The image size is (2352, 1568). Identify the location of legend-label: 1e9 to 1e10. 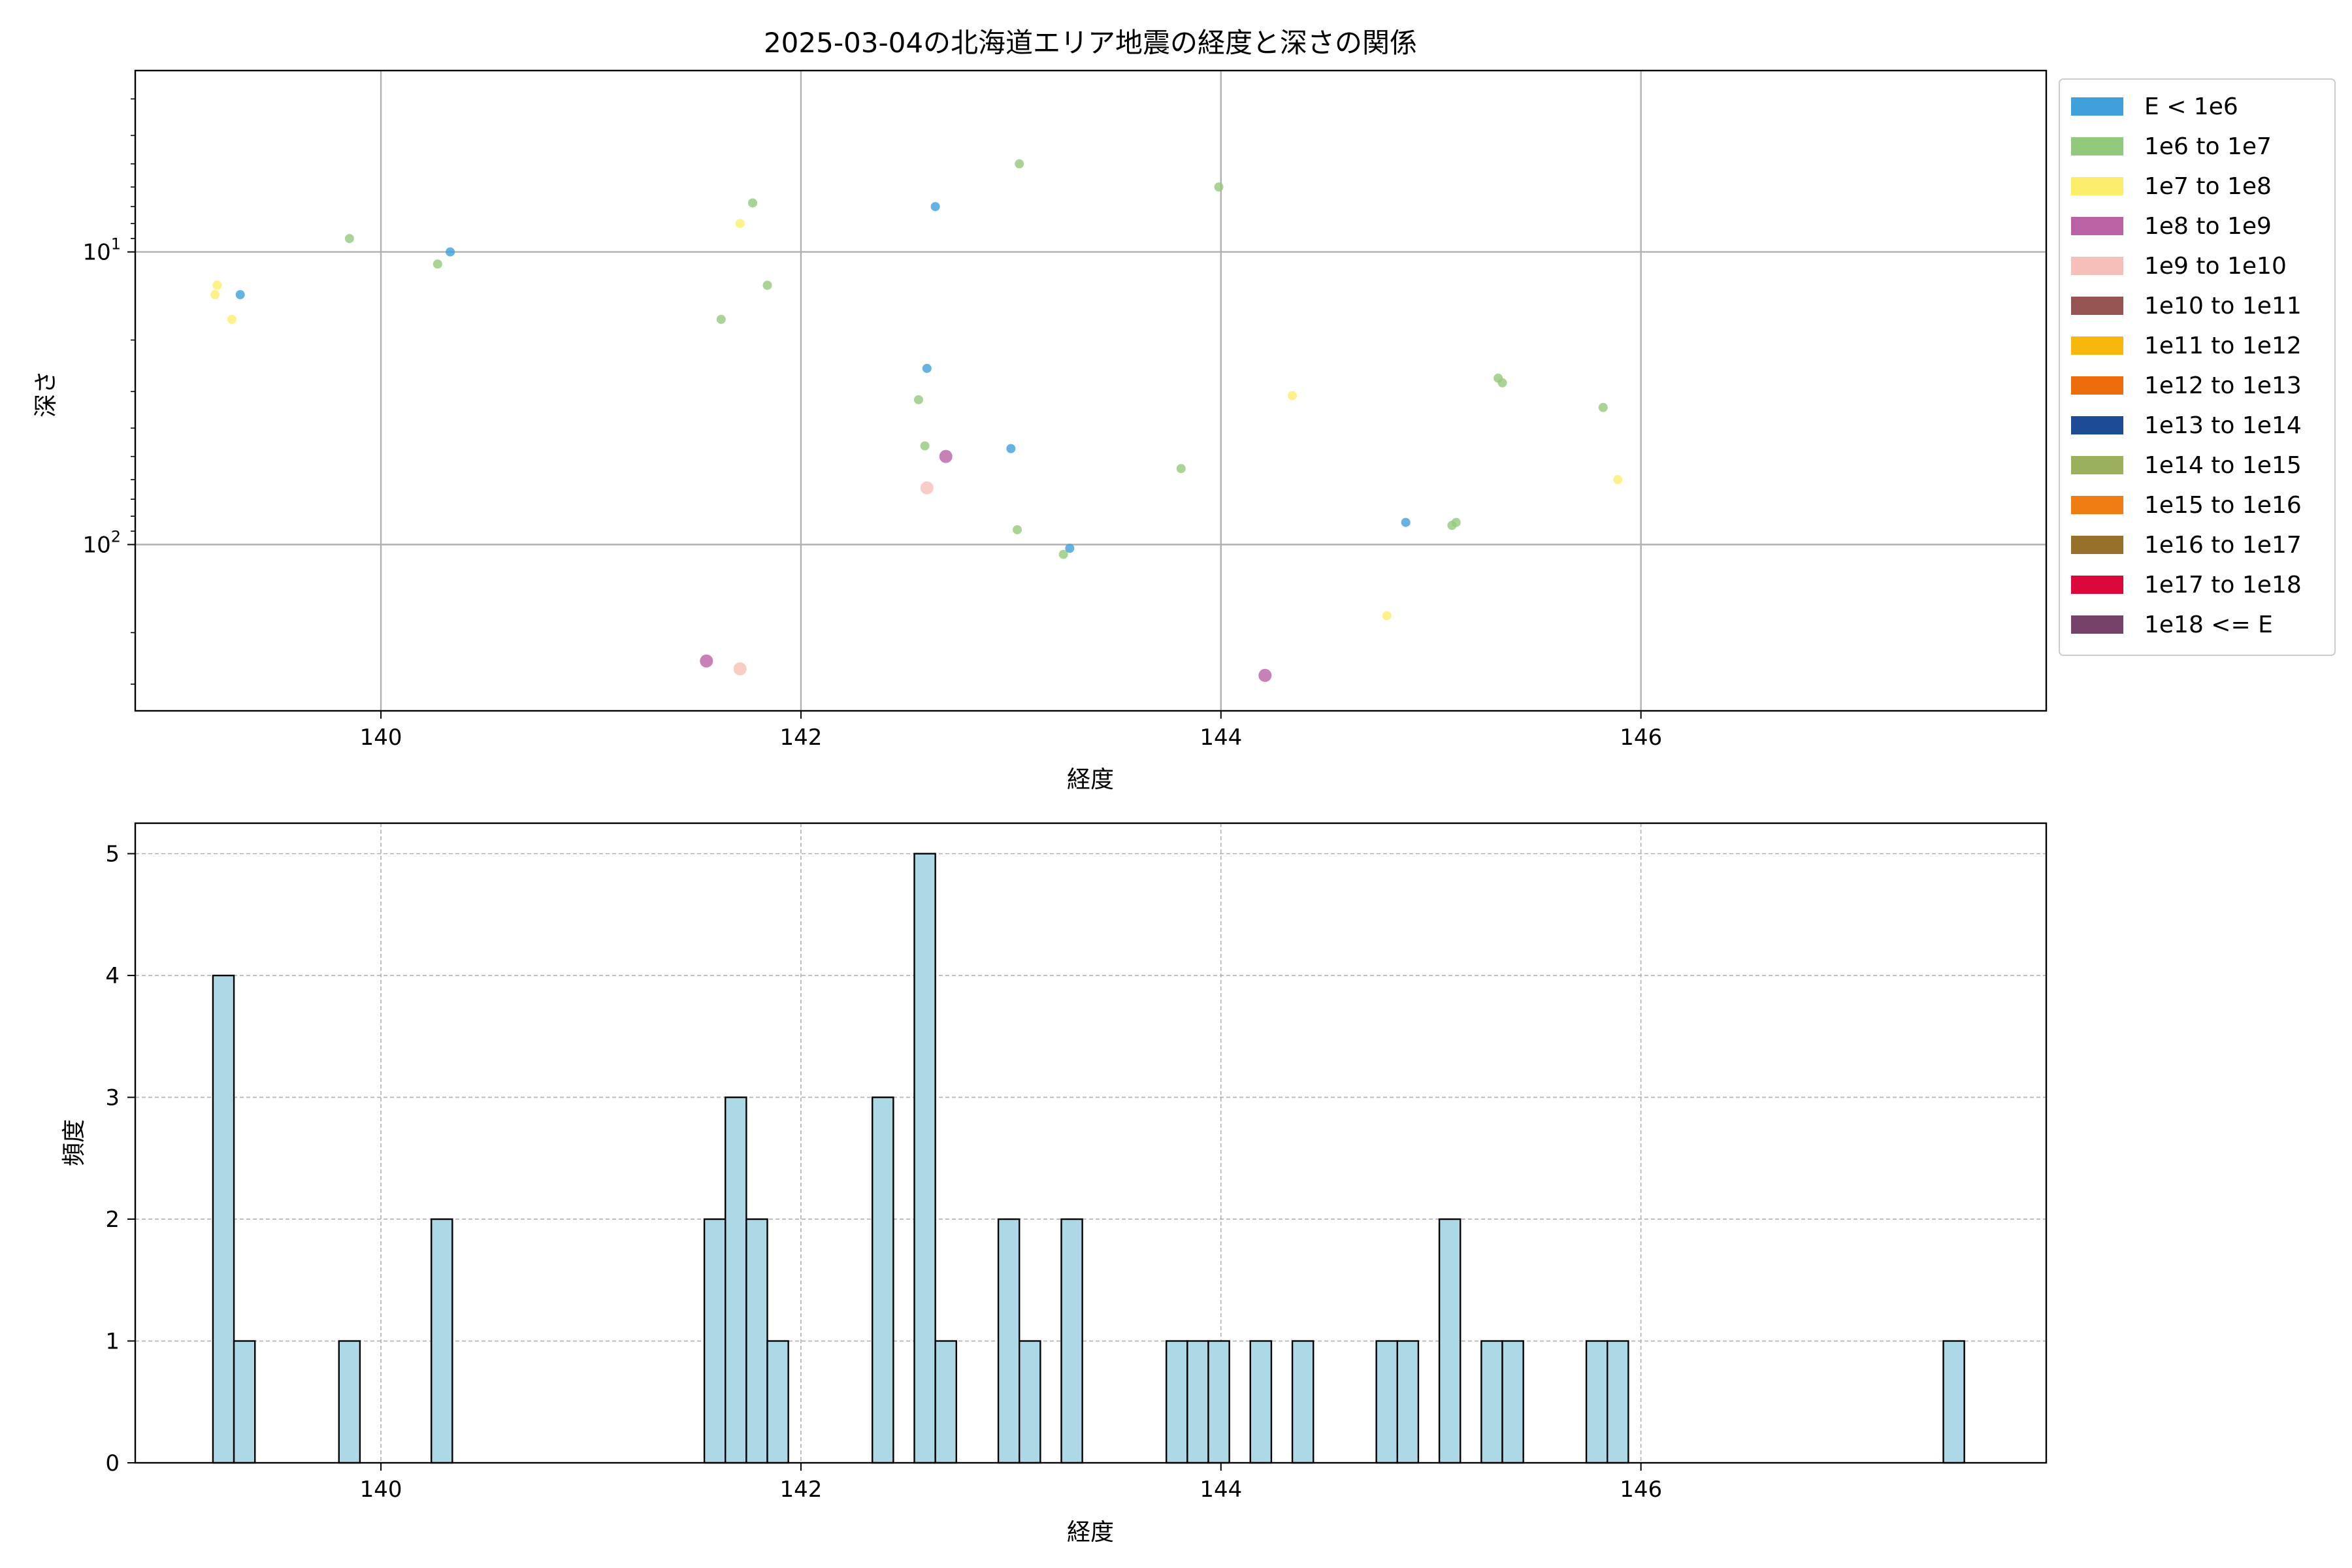
(2215, 266).